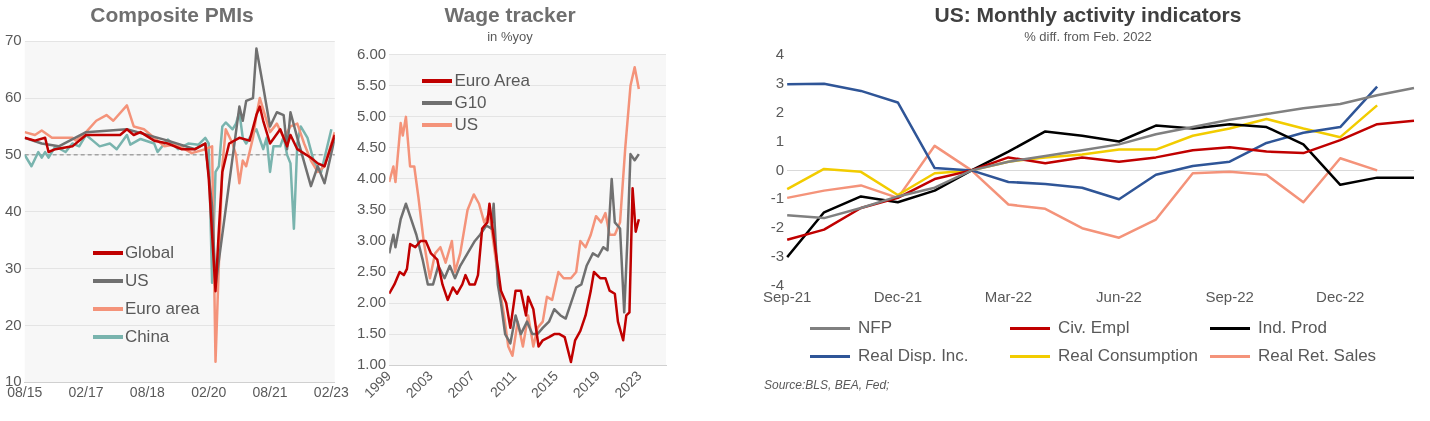 This screenshot has height=421, width=1430. What do you see at coordinates (149, 252) in the screenshot?
I see `legend-label: Global` at bounding box center [149, 252].